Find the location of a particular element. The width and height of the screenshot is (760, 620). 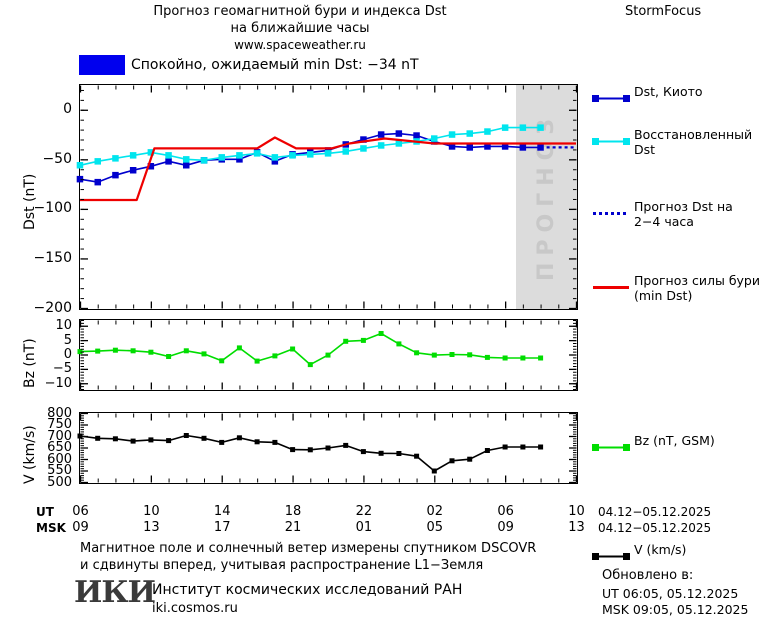

institute-url: iki.cosmos.ru is located at coordinates (195, 608).